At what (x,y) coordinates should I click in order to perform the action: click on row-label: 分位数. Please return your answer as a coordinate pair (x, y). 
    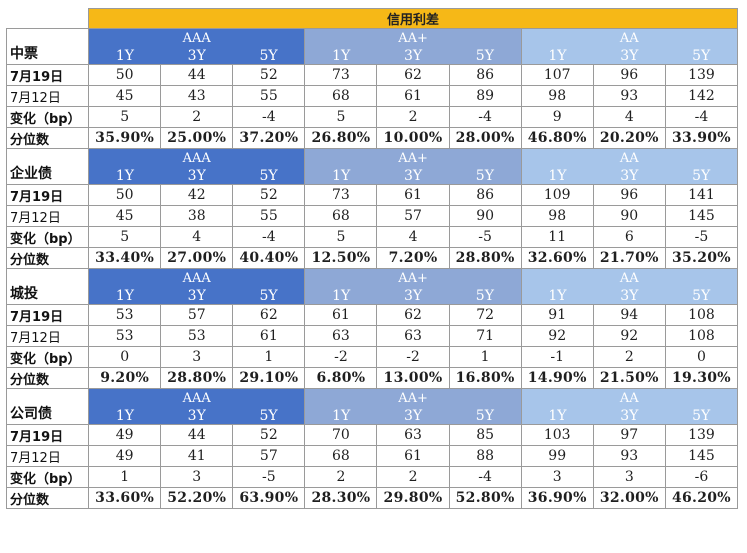
    Looking at the image, I should click on (47, 138).